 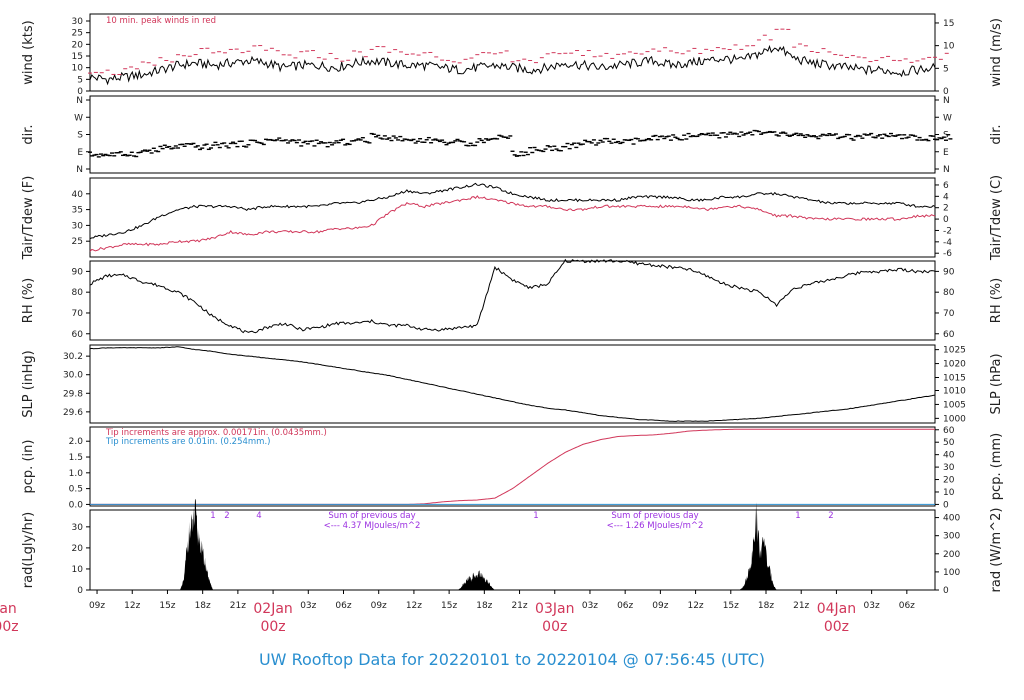 I want to click on left-tick-label: 40, so click(x=78, y=195).